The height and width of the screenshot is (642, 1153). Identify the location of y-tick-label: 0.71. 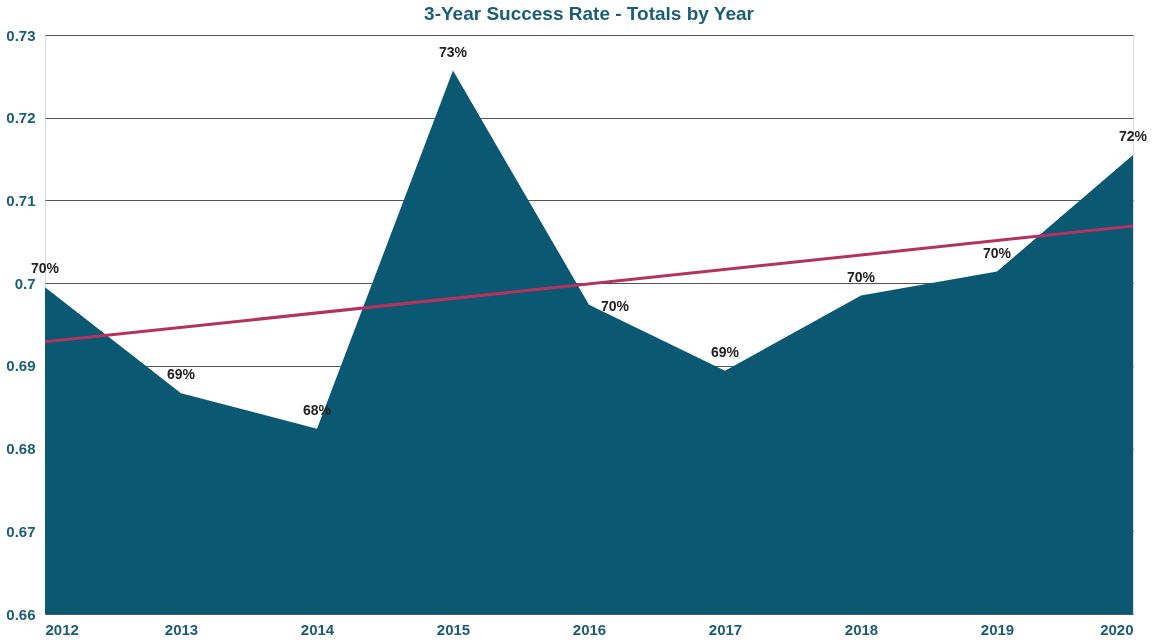
(21, 200).